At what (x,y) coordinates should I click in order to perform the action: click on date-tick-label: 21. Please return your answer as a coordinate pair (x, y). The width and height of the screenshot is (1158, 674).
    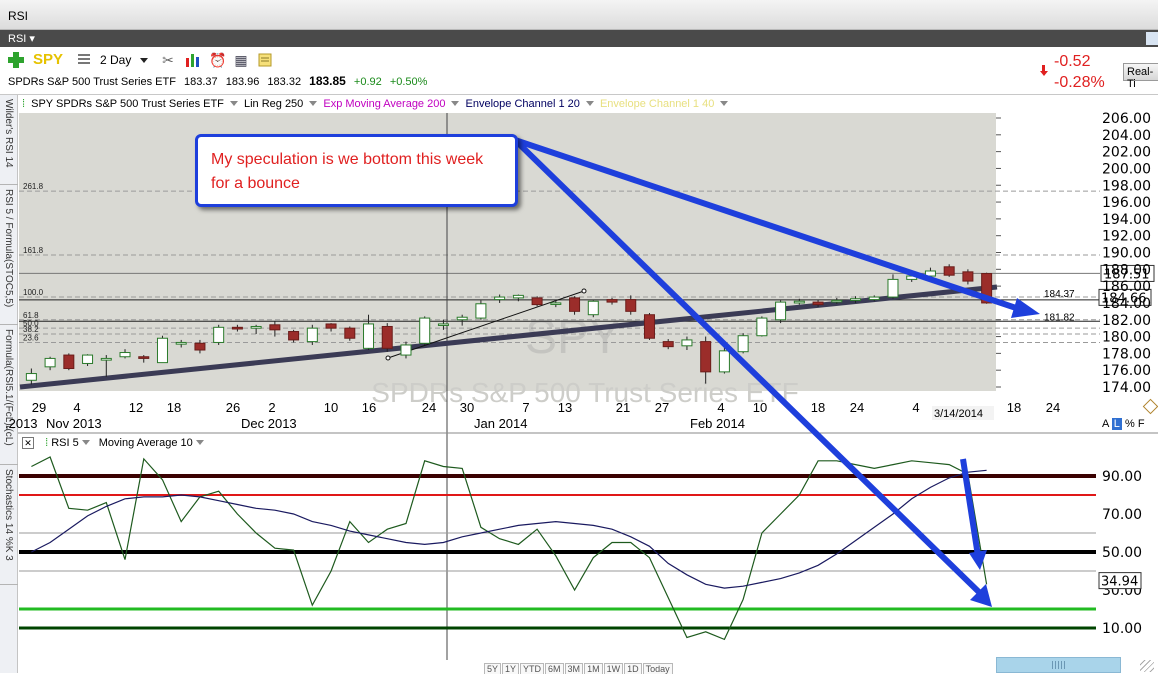
    Looking at the image, I should click on (623, 407).